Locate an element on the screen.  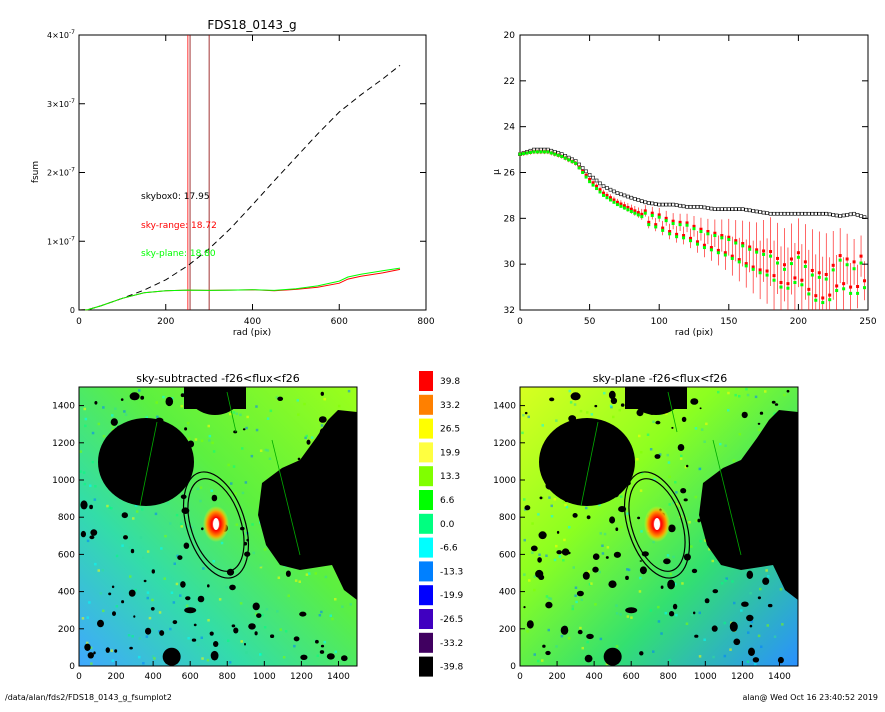
plane-mask-hole-large is located at coordinates (612, 656).